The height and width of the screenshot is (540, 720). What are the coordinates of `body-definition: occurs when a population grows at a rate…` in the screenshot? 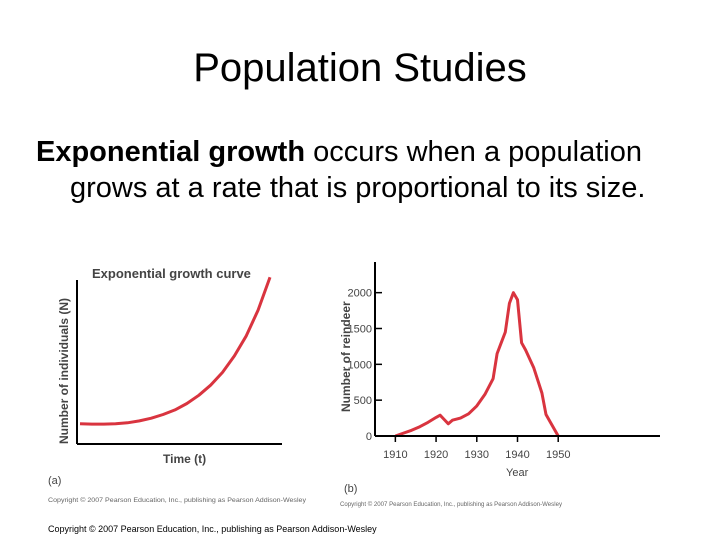 It's located at (358, 170).